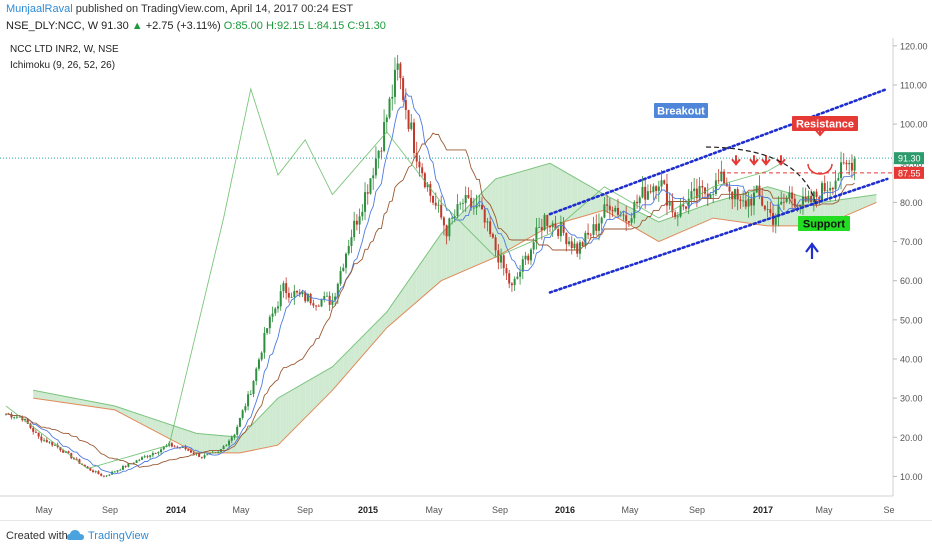  I want to click on up-arrow-icon: ▲, so click(137, 26).